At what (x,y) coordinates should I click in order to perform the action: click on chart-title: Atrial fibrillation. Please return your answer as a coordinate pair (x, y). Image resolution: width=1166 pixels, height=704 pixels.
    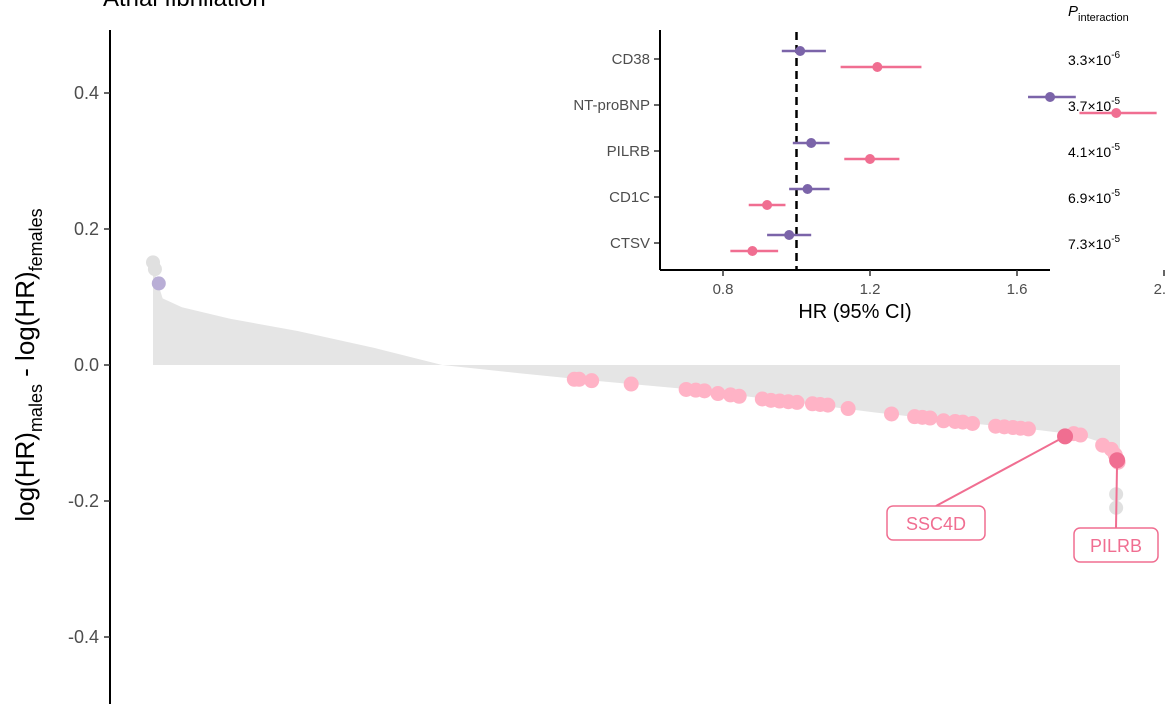
    Looking at the image, I should click on (184, 6).